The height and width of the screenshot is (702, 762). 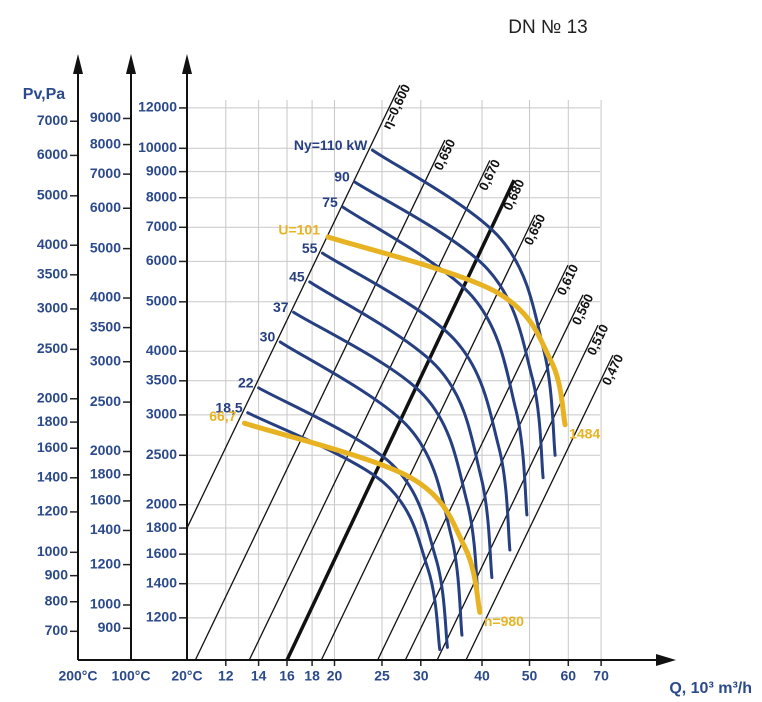 What do you see at coordinates (513, 195) in the screenshot?
I see `efficiency-label: 0,680` at bounding box center [513, 195].